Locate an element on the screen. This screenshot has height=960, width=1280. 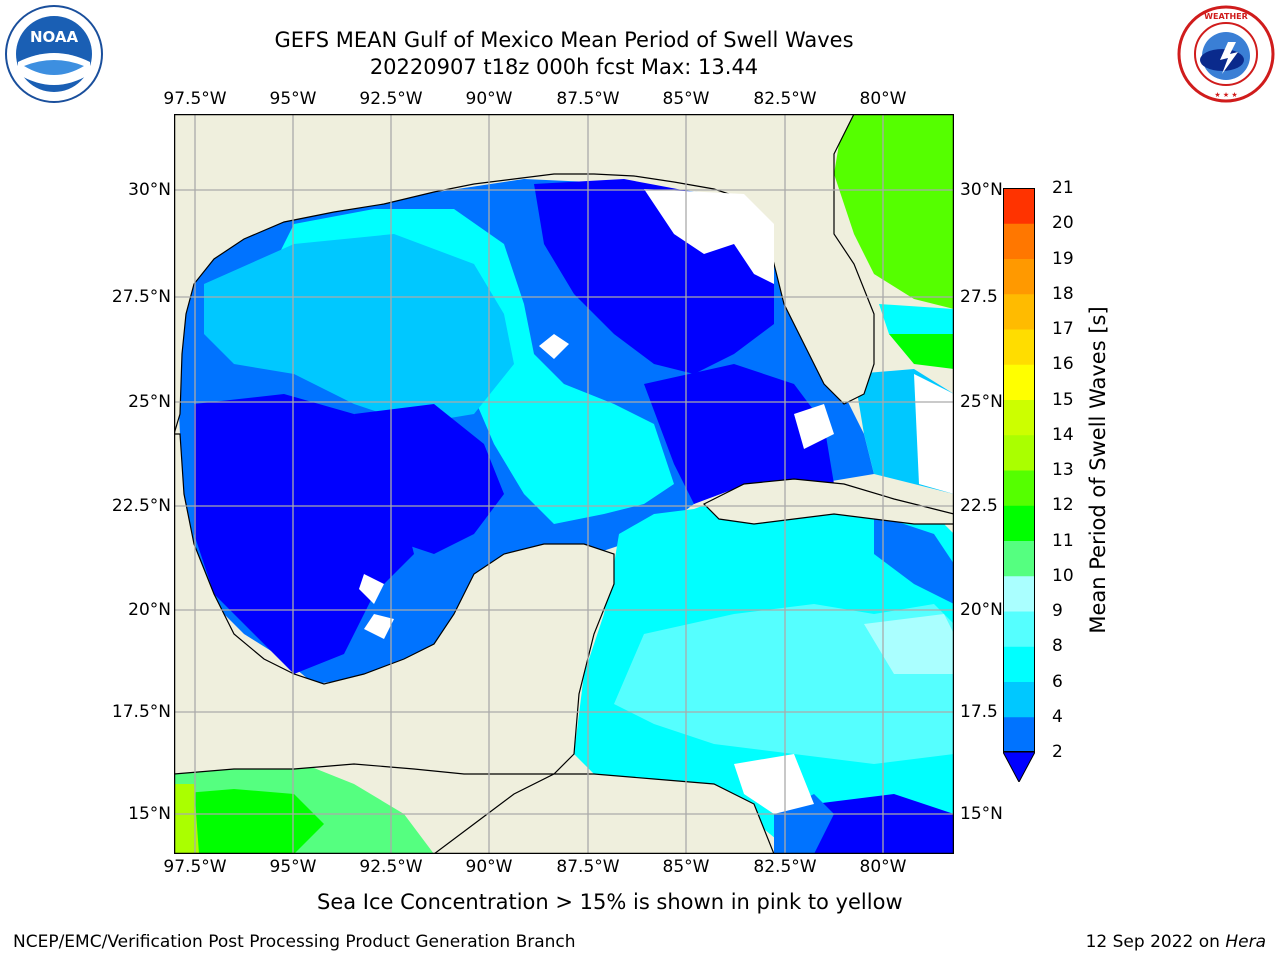
colorbar-tick-label: 11 is located at coordinates (1063, 540).